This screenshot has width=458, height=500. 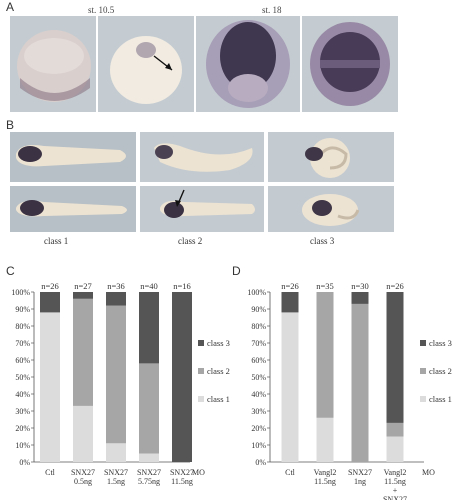 I want to click on category-label: Ctl, so click(x=290, y=472).